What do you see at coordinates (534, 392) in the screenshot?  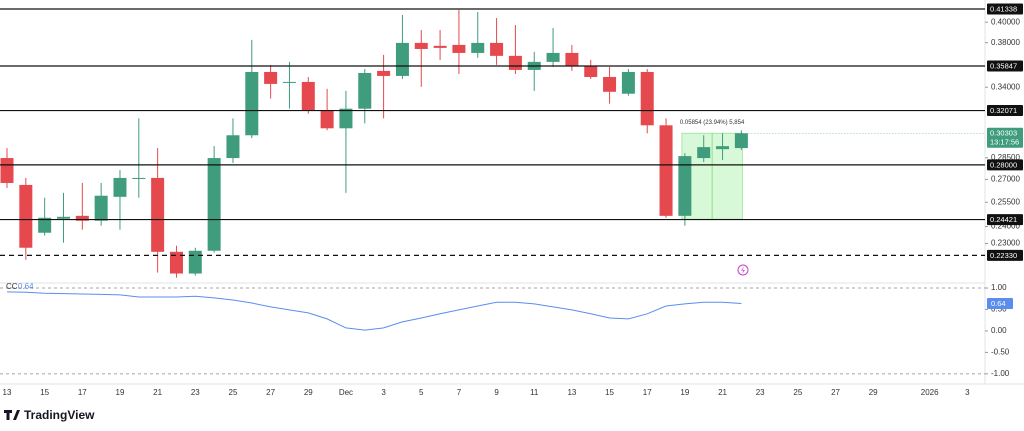 I see `x-tick-label: 11` at bounding box center [534, 392].